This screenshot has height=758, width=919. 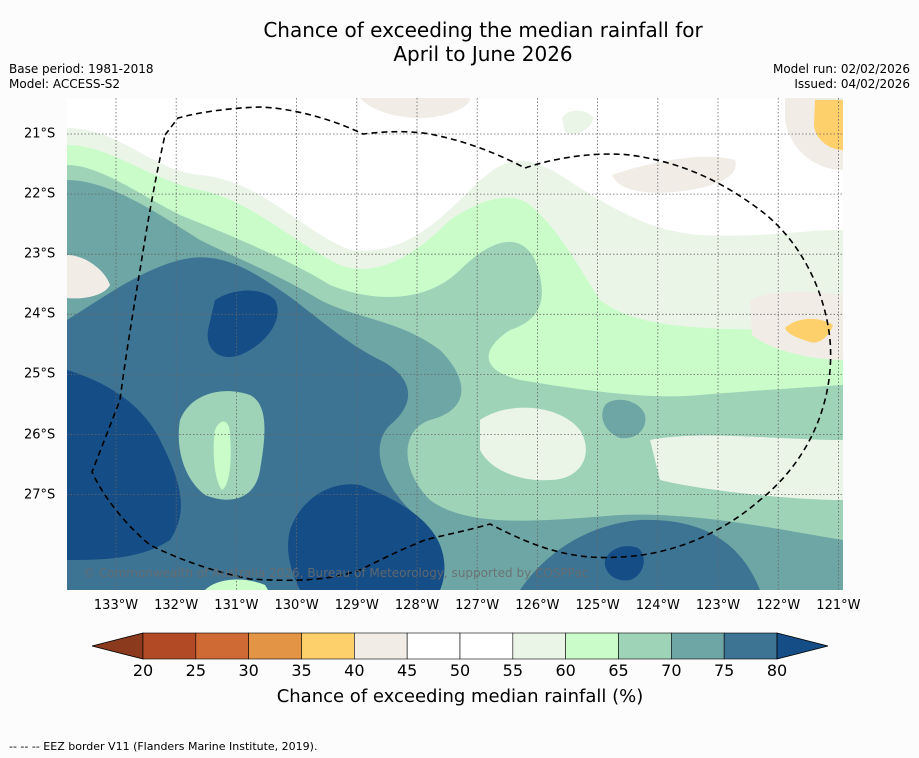 I want to click on latitude-label: 21°S, so click(x=40, y=134).